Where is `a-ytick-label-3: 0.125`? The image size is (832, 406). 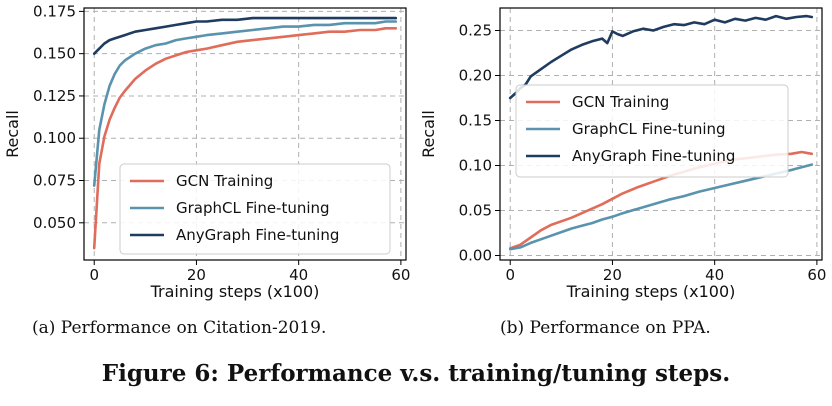 a-ytick-label-3: 0.125 is located at coordinates (54, 96).